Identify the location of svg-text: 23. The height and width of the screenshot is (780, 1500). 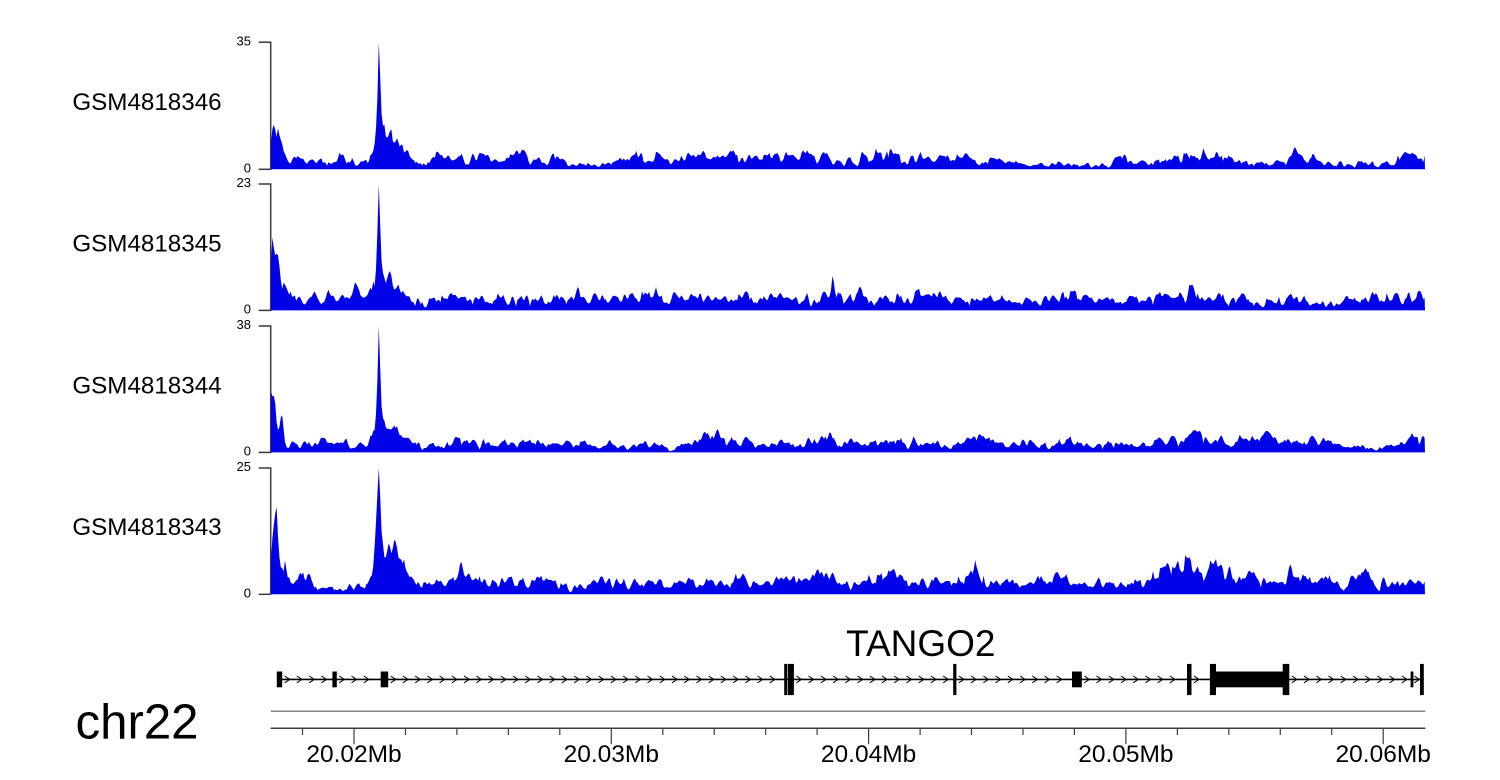
(244, 182).